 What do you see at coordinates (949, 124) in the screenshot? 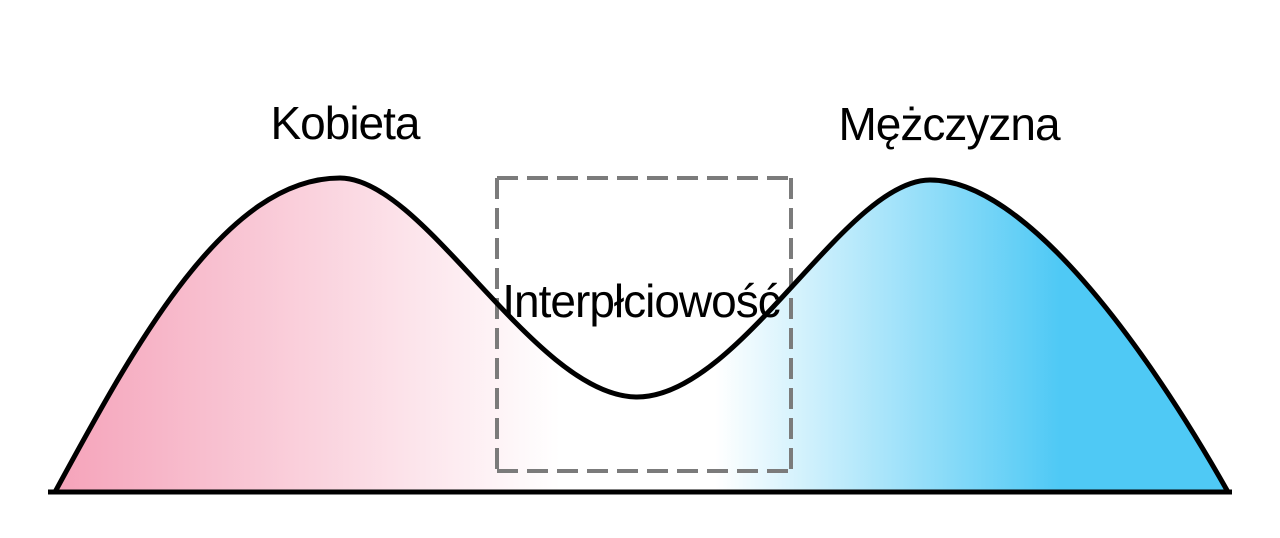
I see `label-male-peak: Mężczyzna` at bounding box center [949, 124].